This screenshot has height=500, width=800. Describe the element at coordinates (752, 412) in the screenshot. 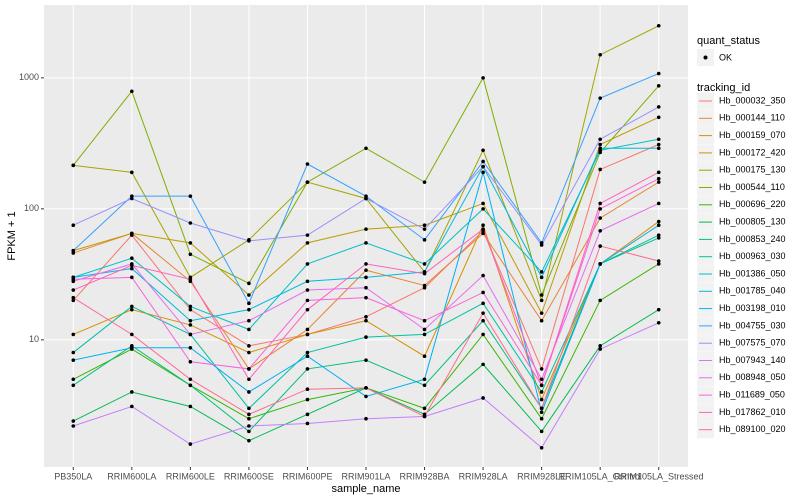

I see `legend-label: Hb_017862_010` at that location.